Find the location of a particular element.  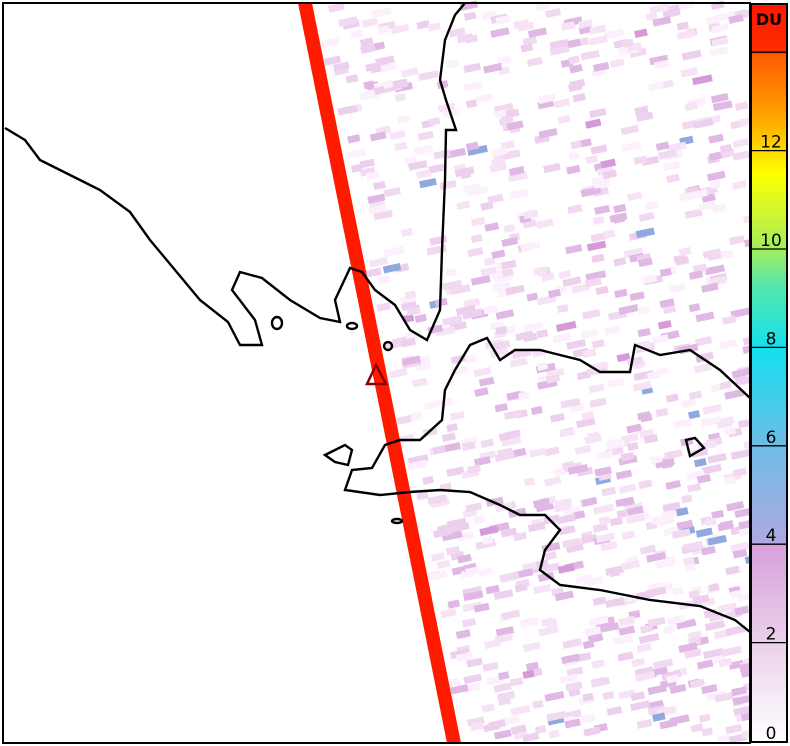

colorbar-tick-label: 2 is located at coordinates (771, 635).